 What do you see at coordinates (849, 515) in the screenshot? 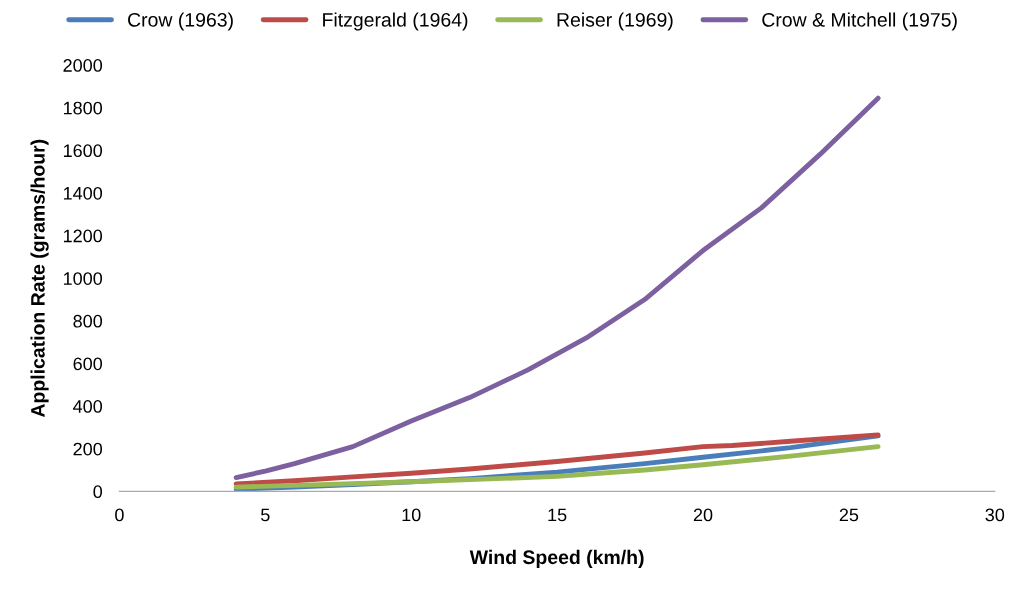
I see `x-tick-label: 25` at bounding box center [849, 515].